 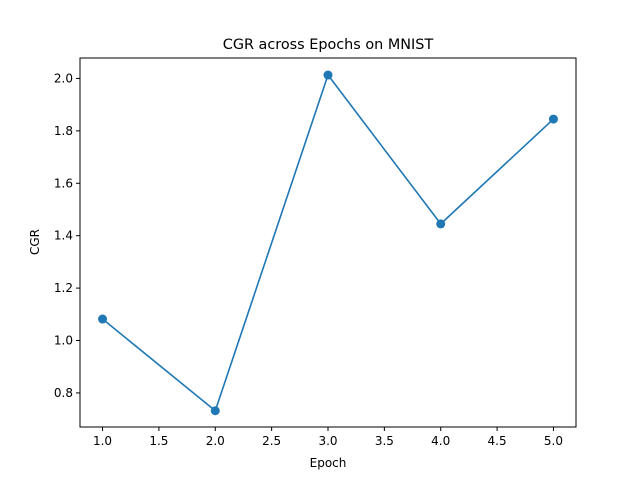 What do you see at coordinates (158, 441) in the screenshot?
I see `x-tick-label: 1.5` at bounding box center [158, 441].